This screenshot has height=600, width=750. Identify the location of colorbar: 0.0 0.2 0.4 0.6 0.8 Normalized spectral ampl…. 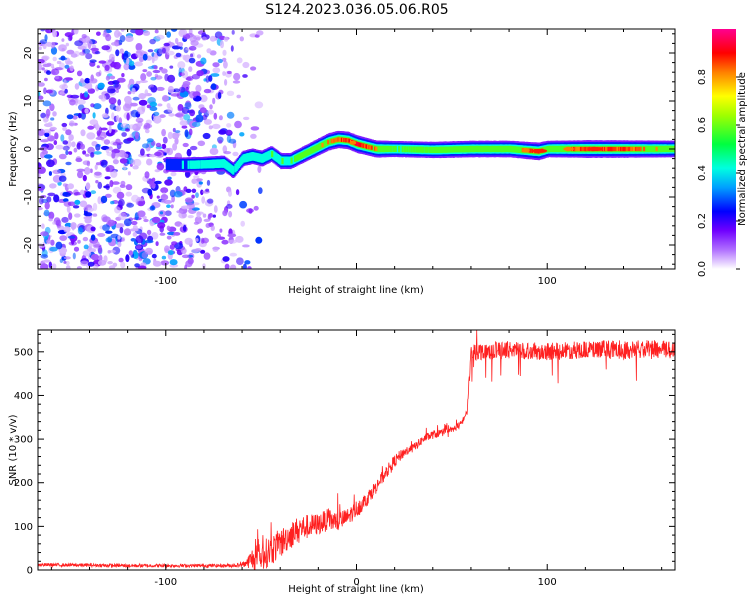
(722, 153).